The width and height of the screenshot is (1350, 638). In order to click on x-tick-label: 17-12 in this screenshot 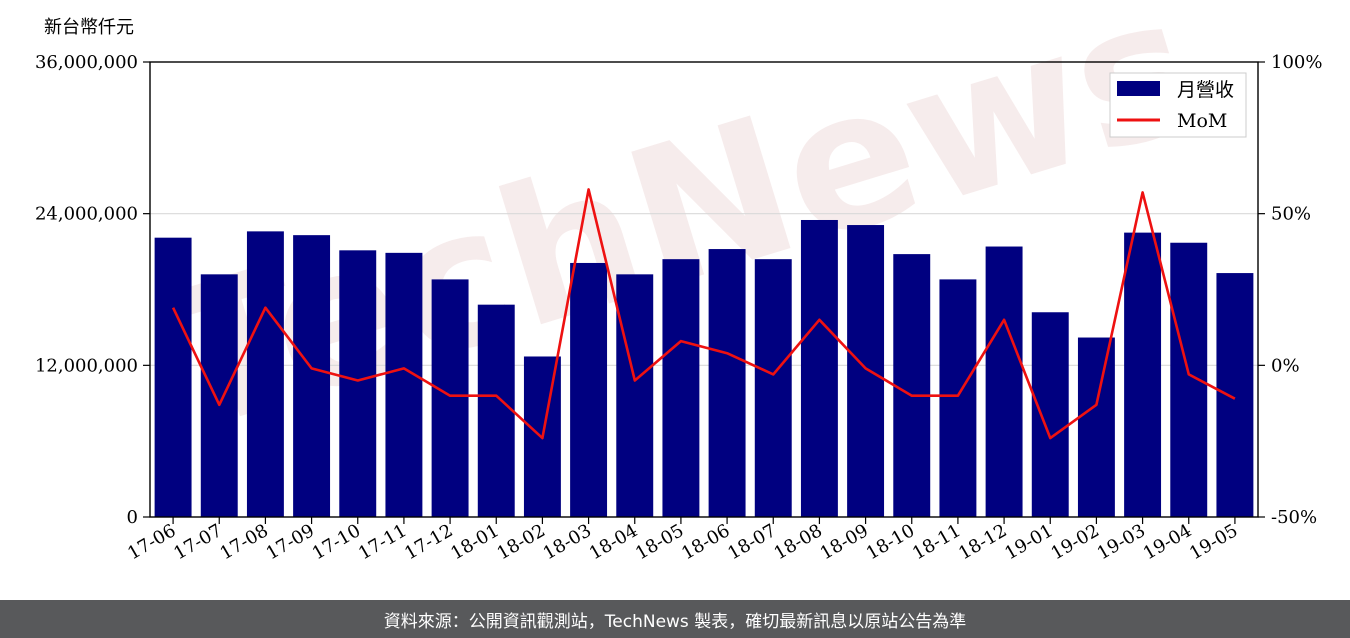, I will do `click(428, 542)`.